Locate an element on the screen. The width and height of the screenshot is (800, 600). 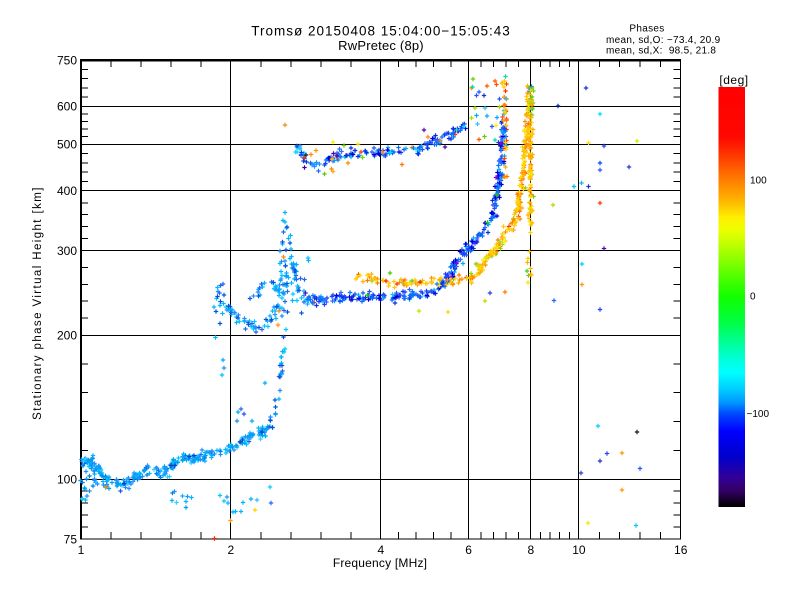
svg-text: 75 is located at coordinates (71, 539).